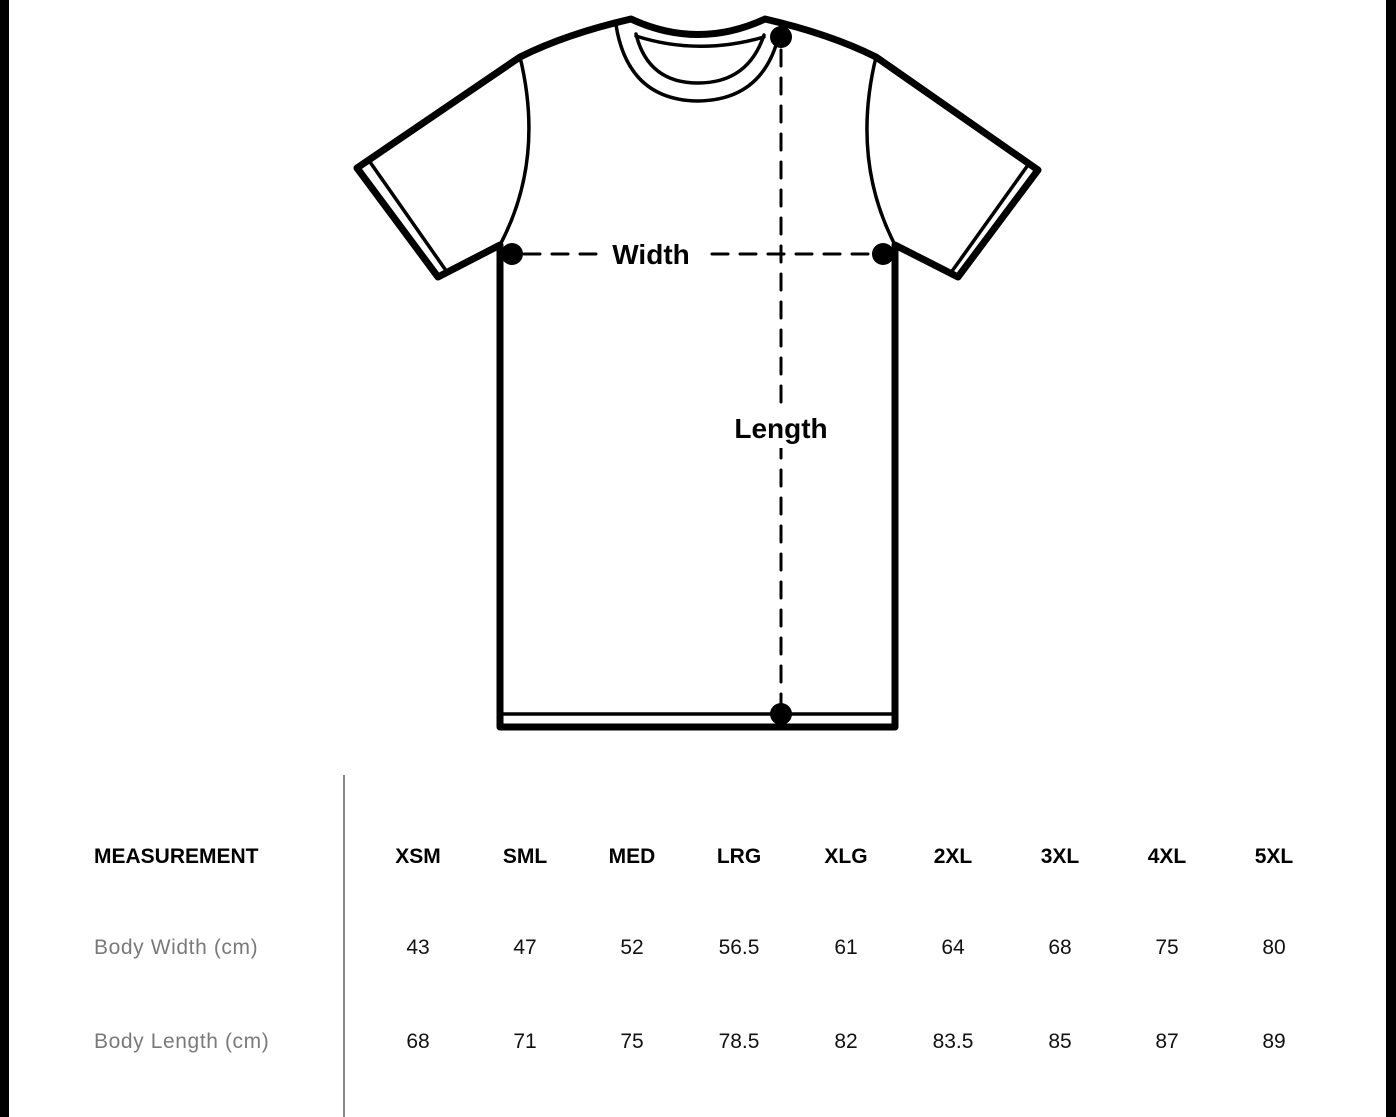 This screenshot has width=1396, height=1117. I want to click on collar-outer, so click(698, 63).